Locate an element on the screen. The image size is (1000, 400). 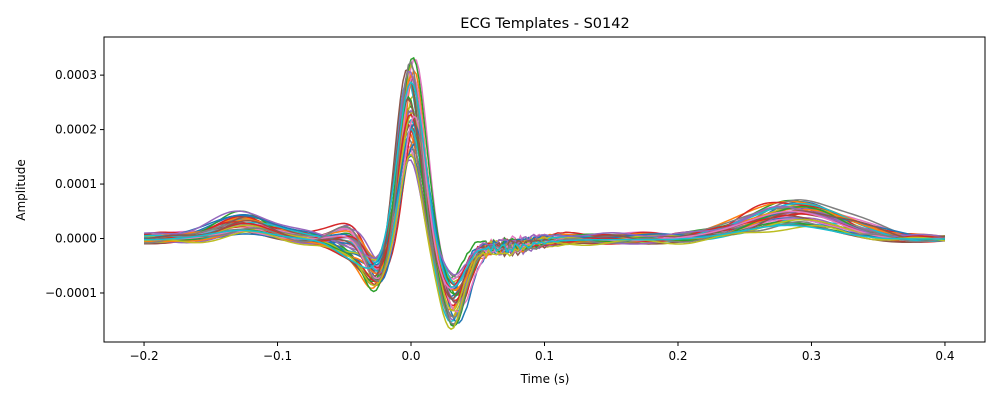
y-tick-label: 0.0002 is located at coordinates (76, 130).